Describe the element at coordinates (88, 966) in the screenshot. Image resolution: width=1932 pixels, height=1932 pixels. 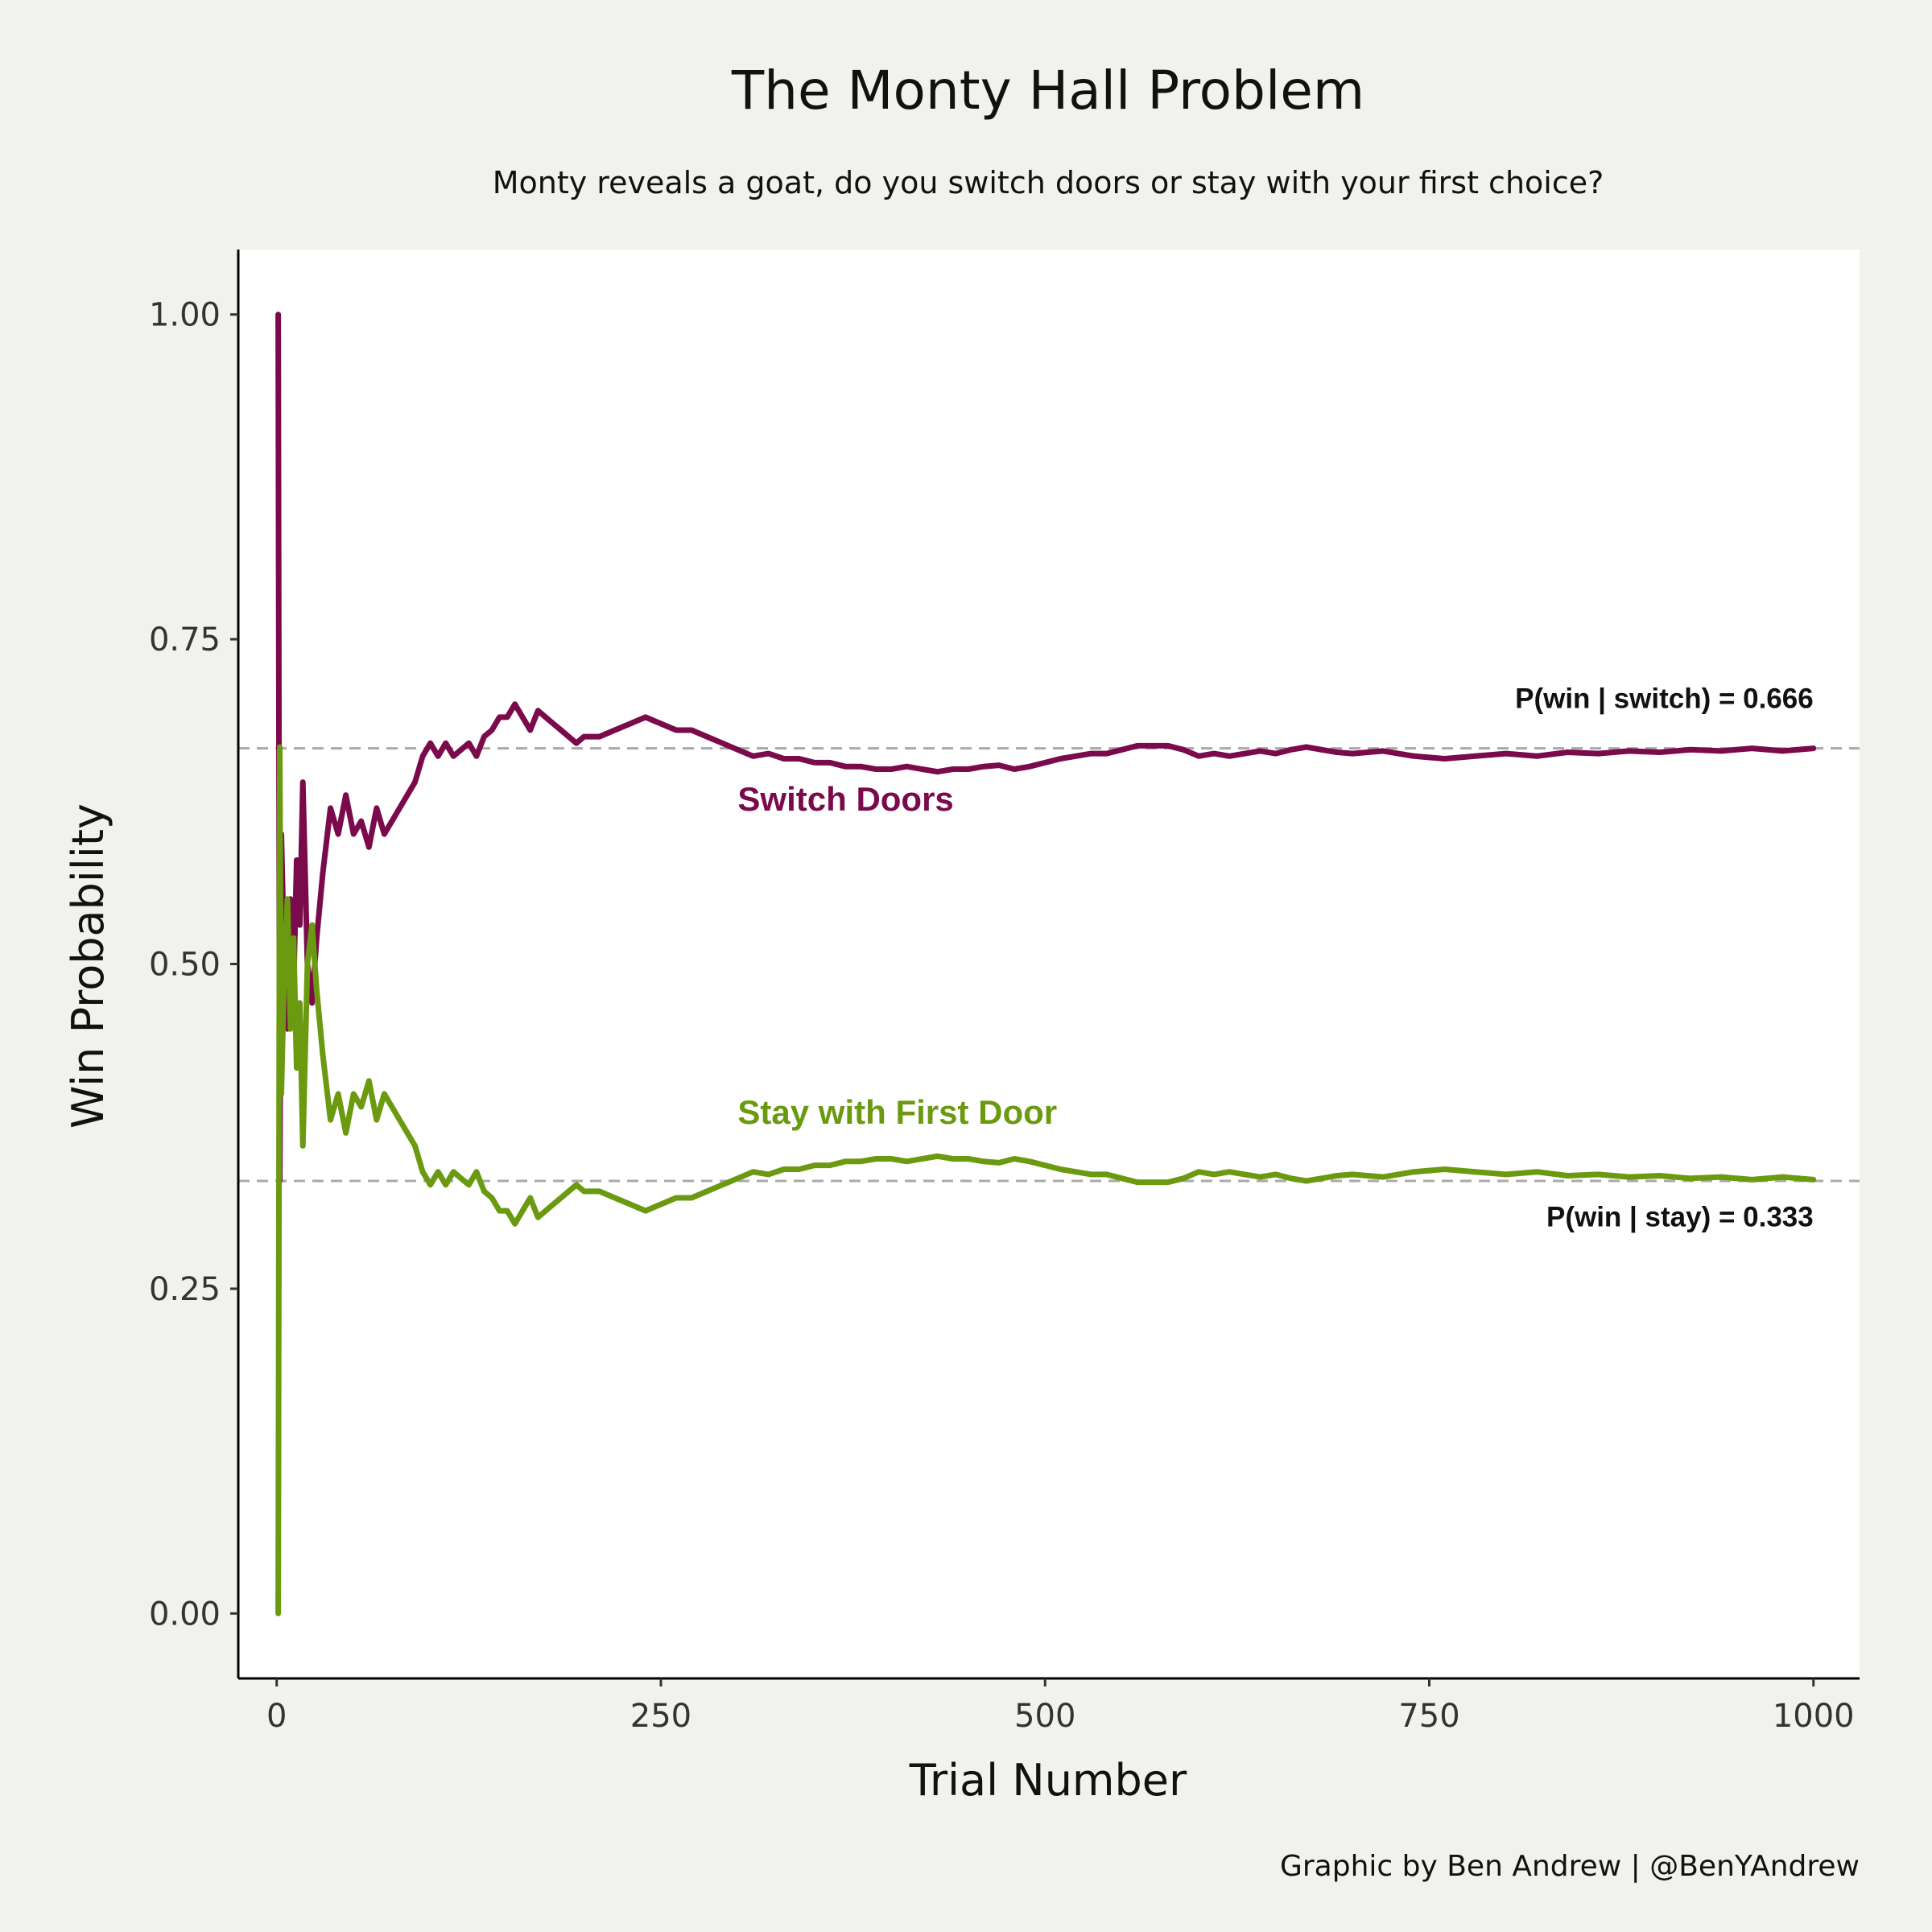
I see `y-axis-title: Win Probability` at that location.